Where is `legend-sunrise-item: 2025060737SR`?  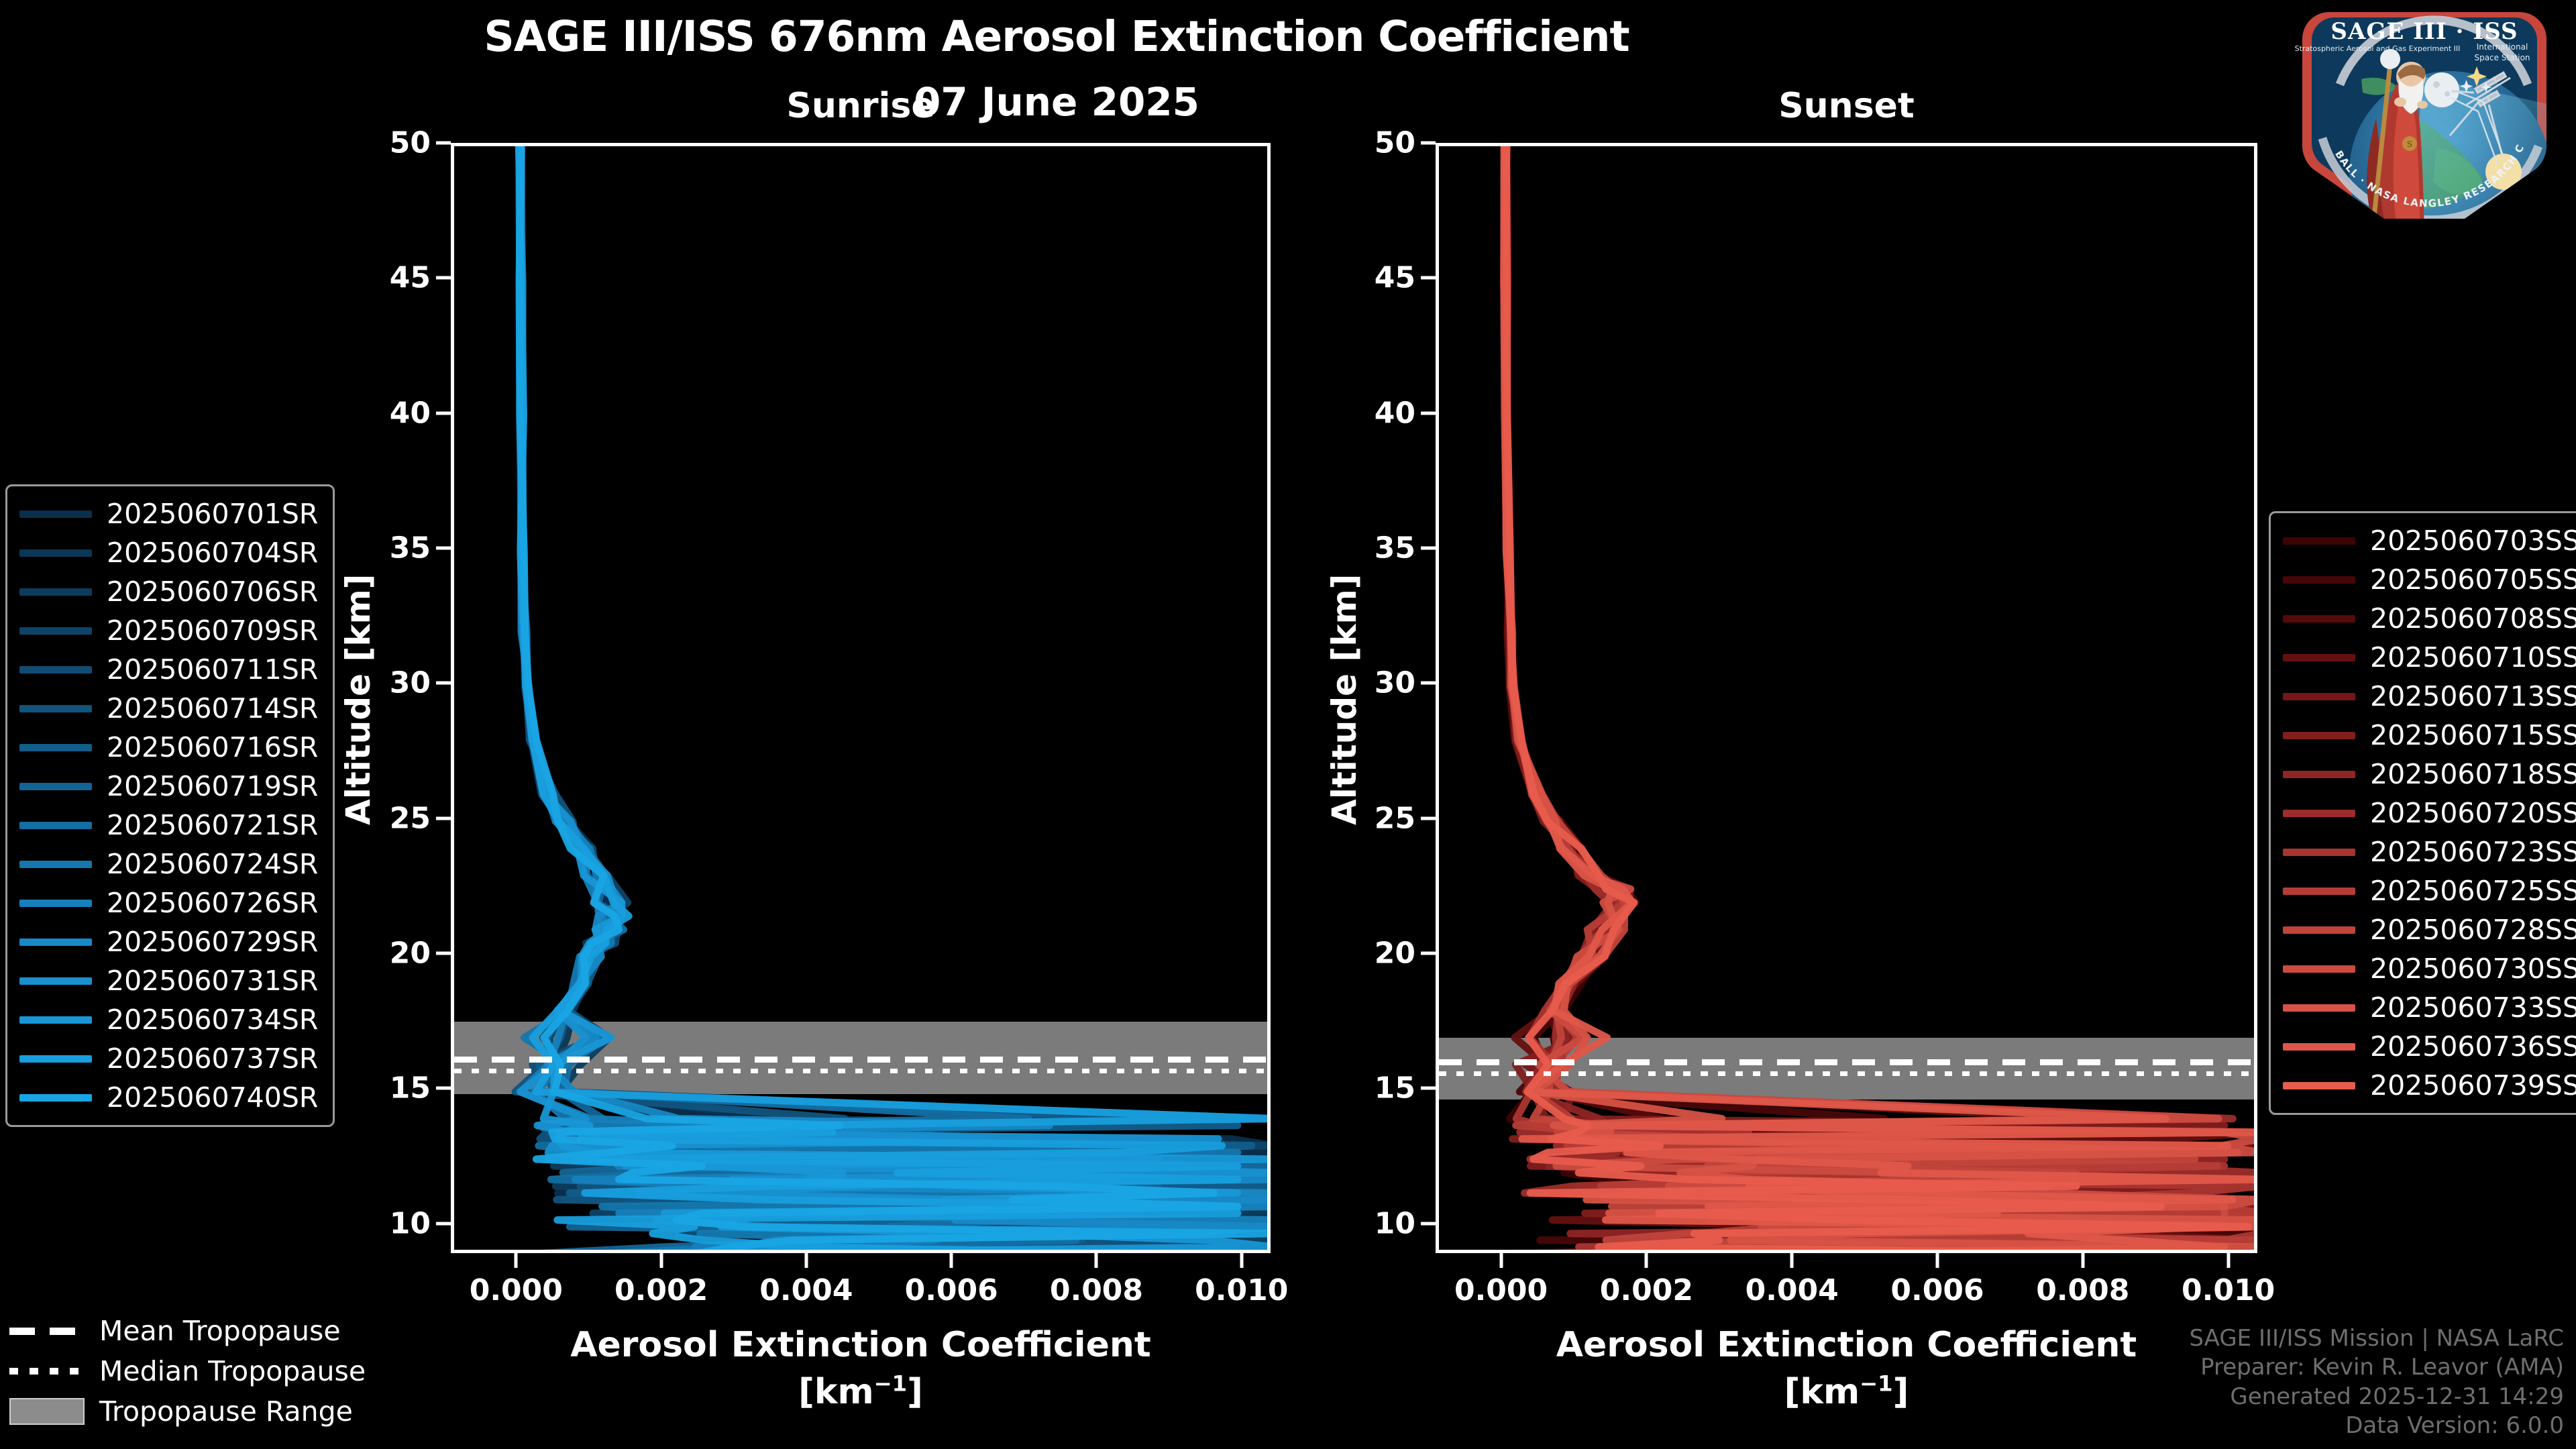
legend-sunrise-item: 2025060737SR is located at coordinates (168, 1058).